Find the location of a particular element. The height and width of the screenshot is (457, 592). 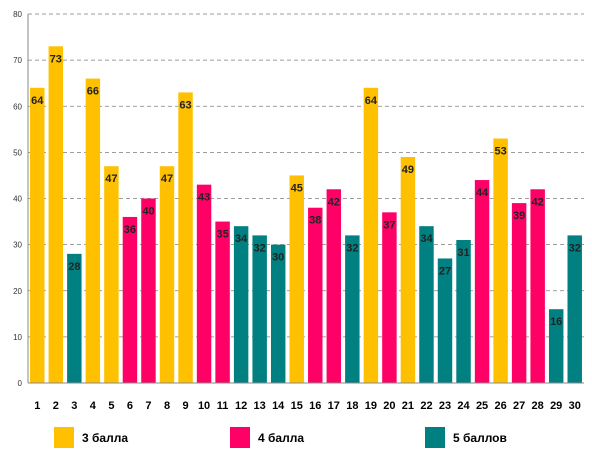

y-tick-label: 20 is located at coordinates (17, 291).